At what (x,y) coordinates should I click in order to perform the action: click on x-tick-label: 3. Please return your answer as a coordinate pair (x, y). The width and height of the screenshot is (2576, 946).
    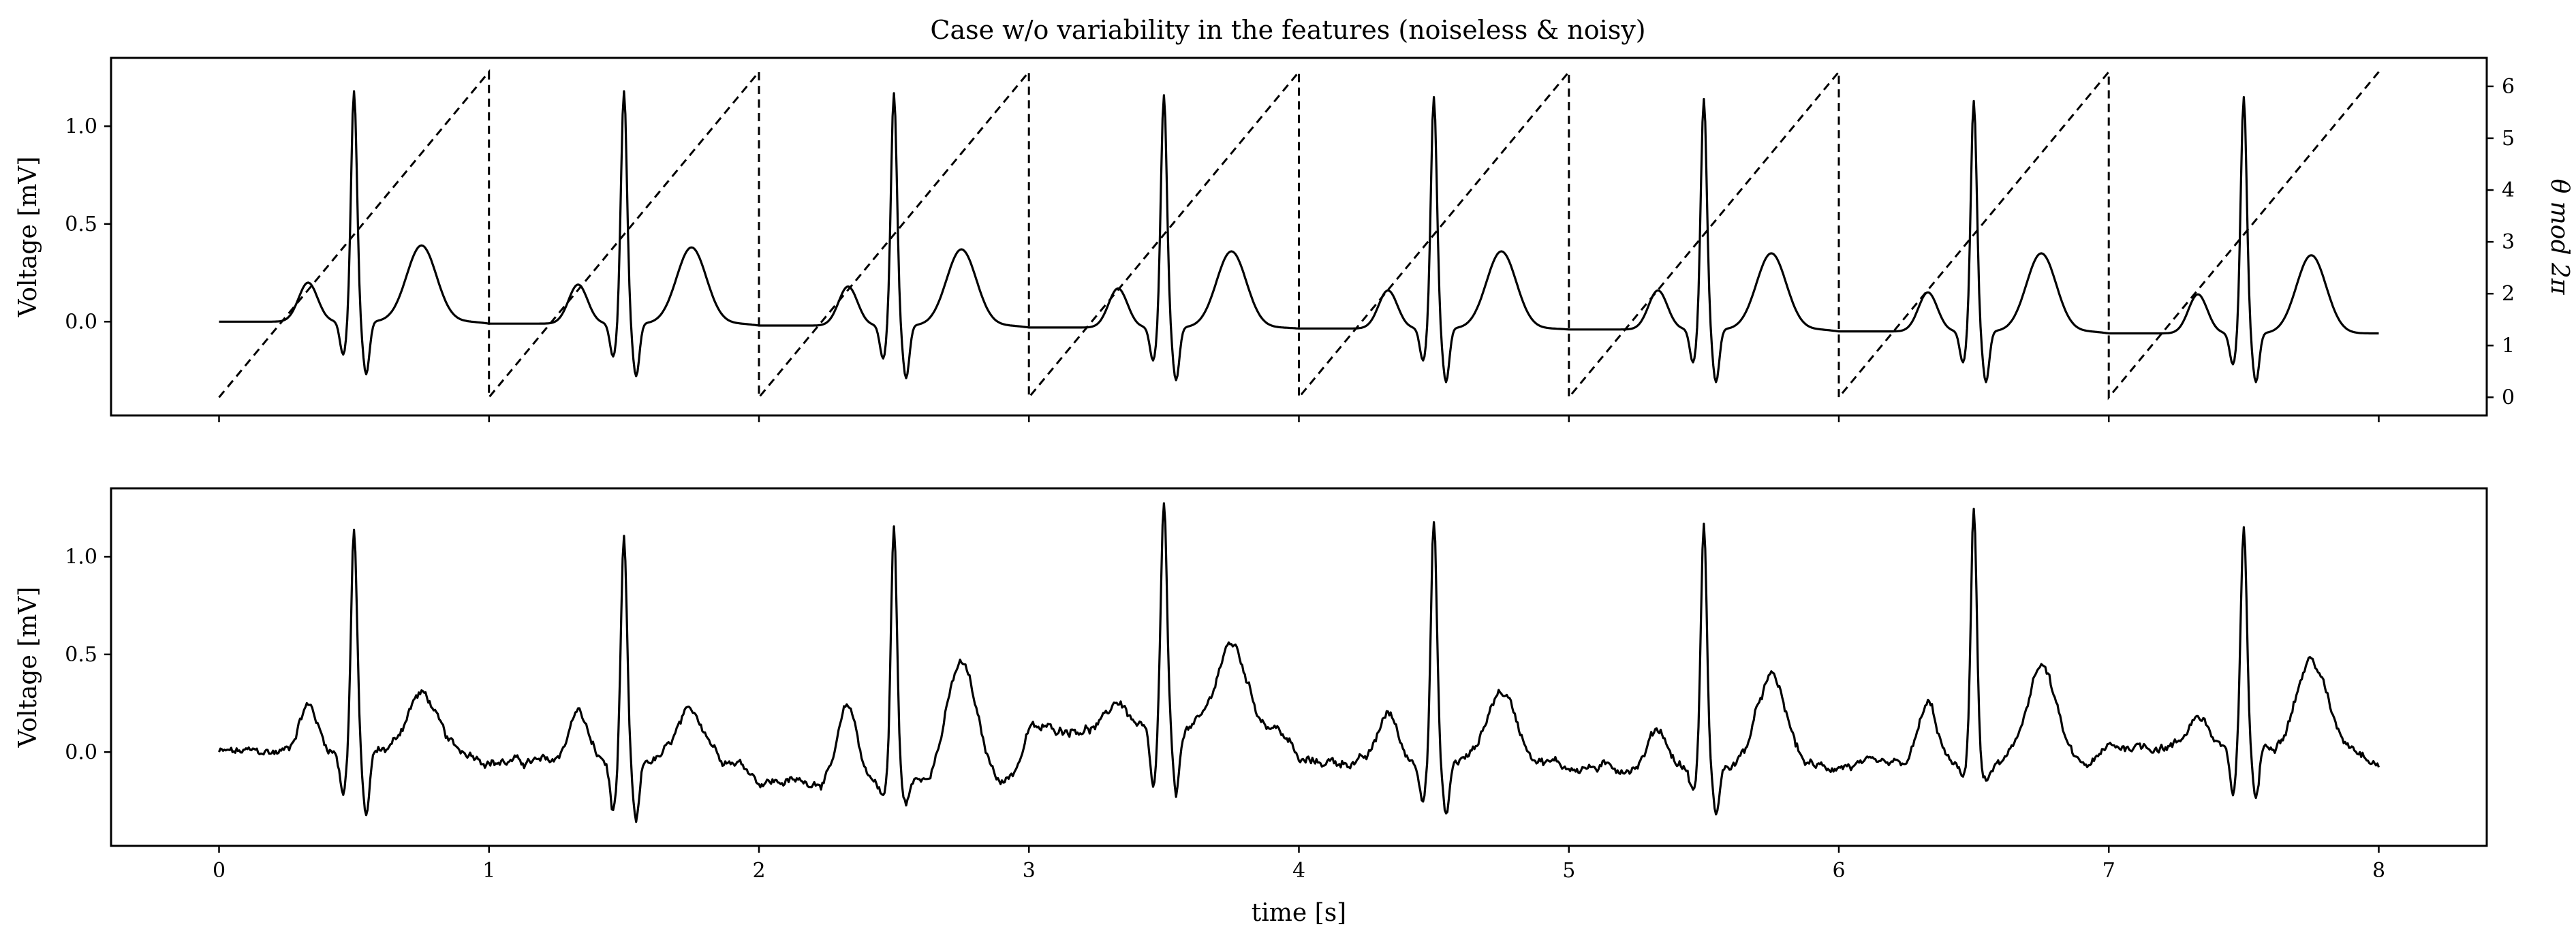
    Looking at the image, I should click on (1029, 871).